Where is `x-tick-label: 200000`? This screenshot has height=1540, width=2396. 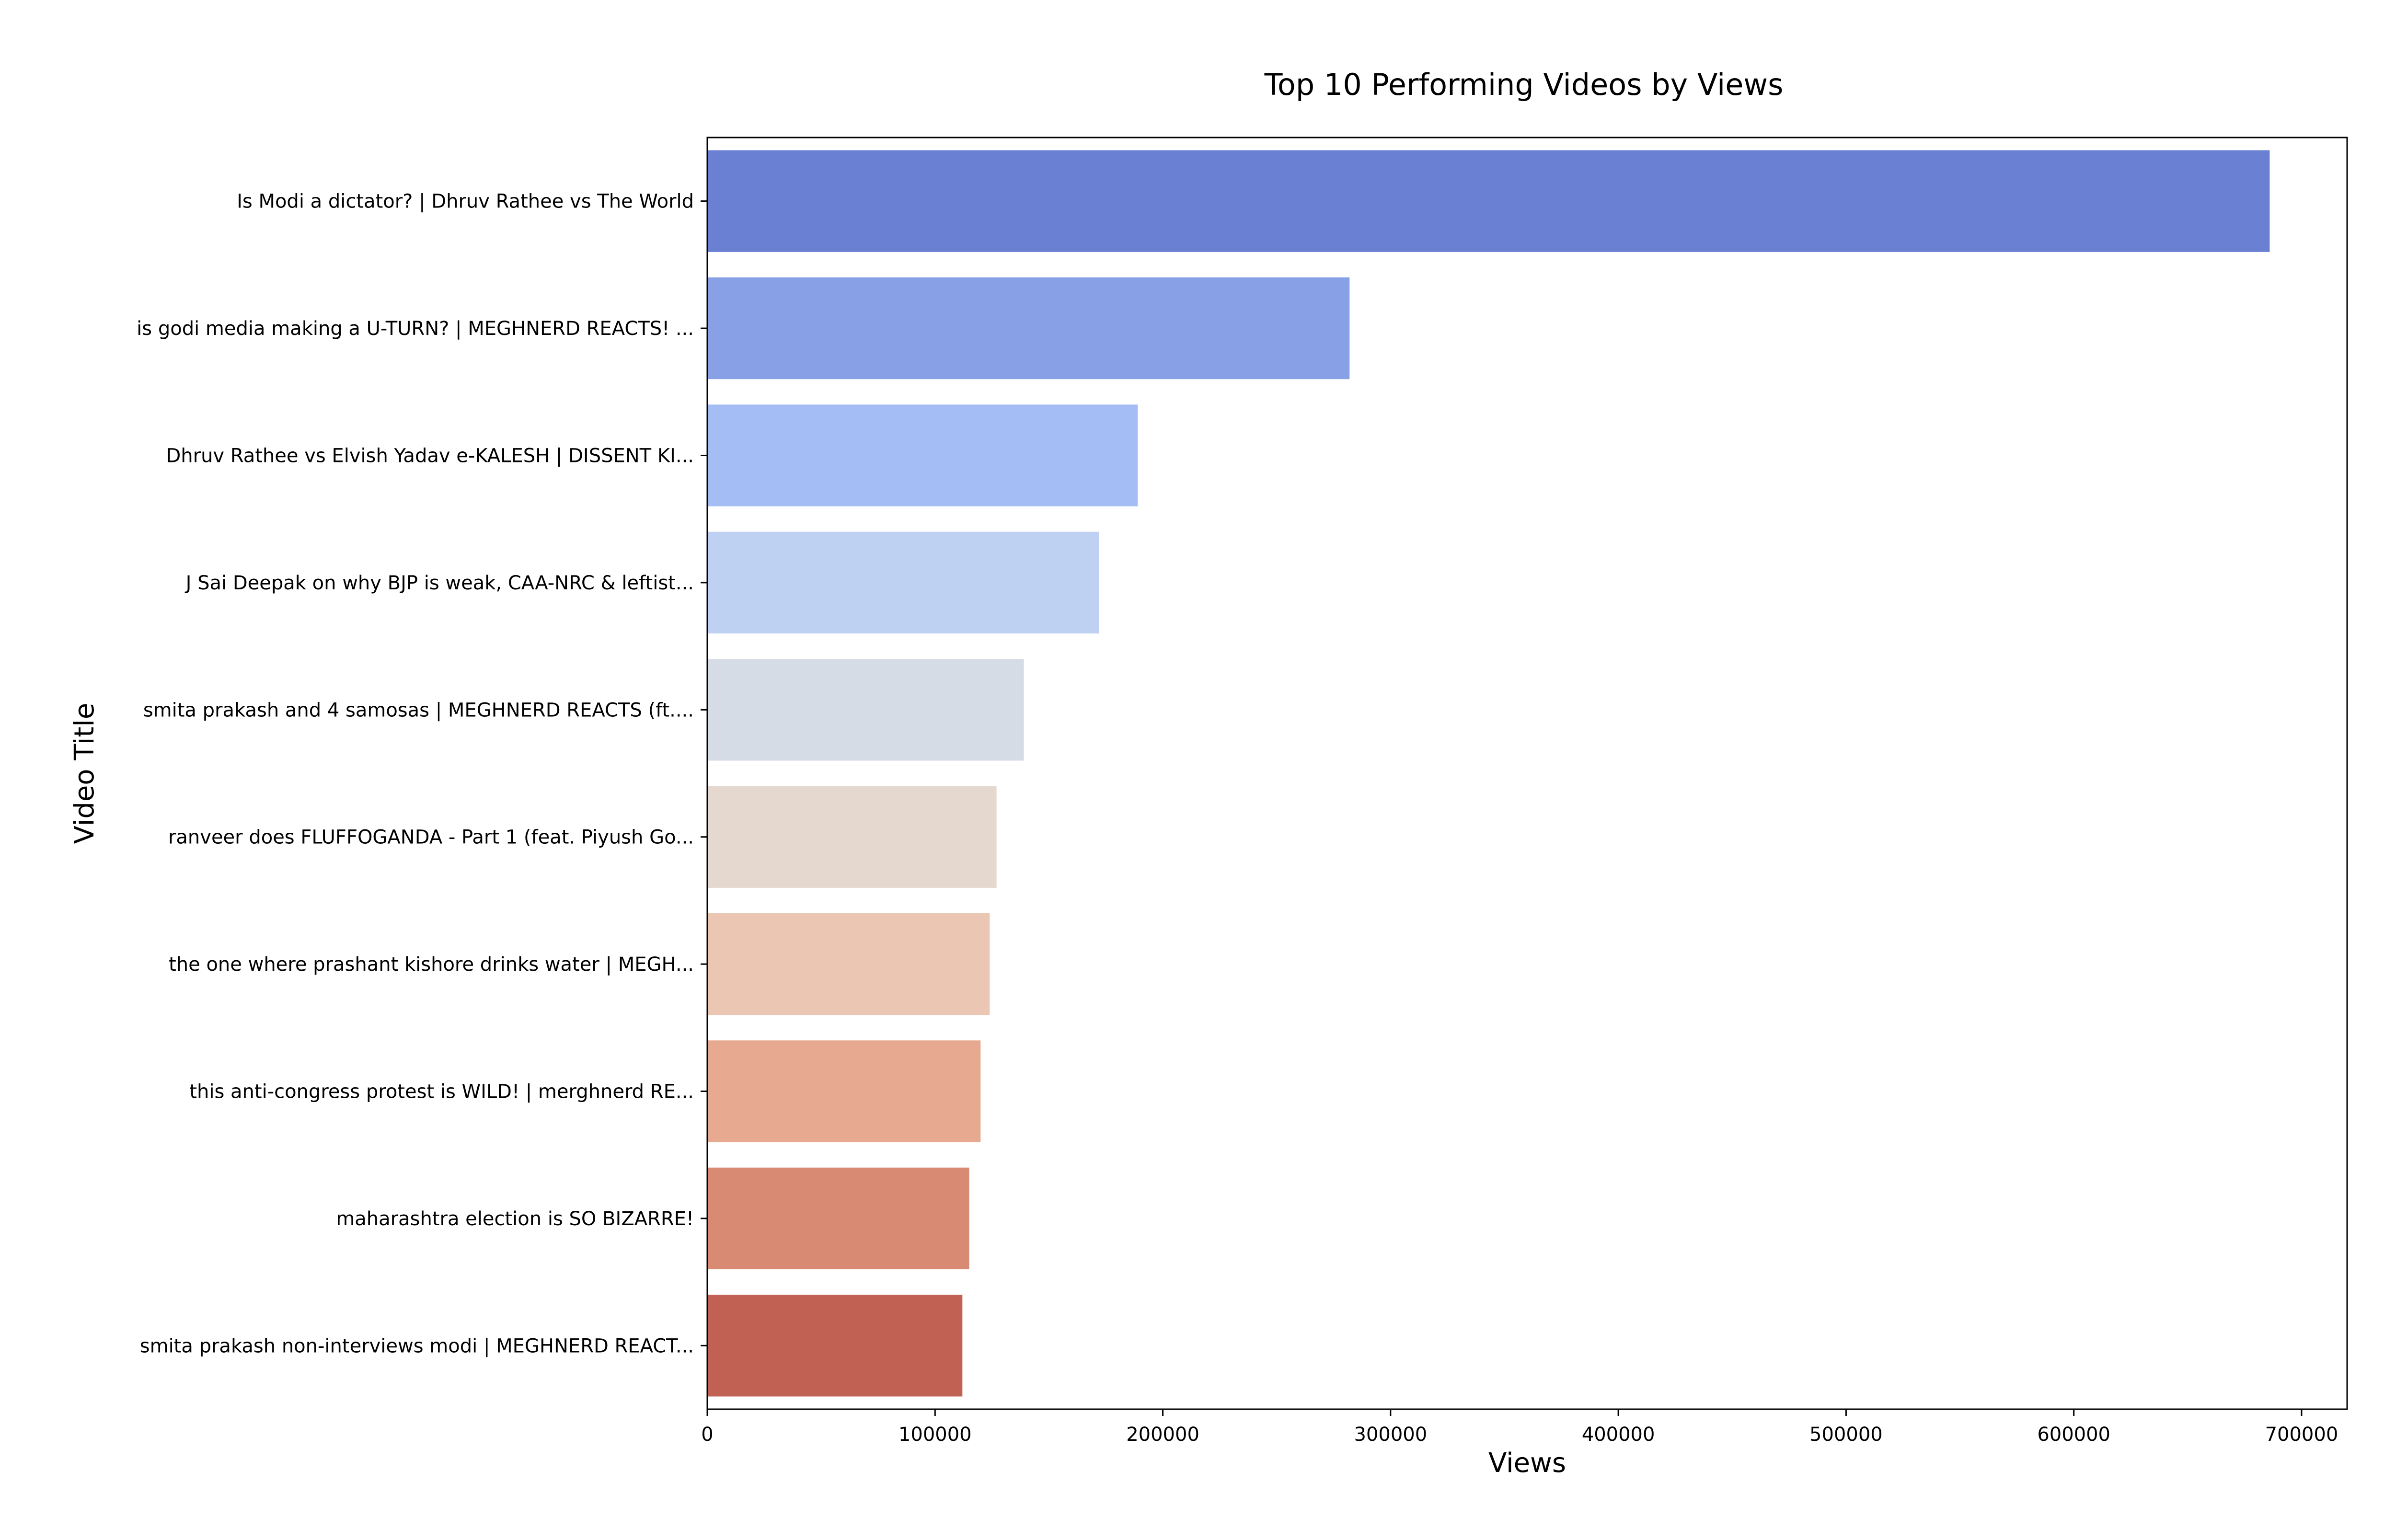
x-tick-label: 200000 is located at coordinates (1163, 1435).